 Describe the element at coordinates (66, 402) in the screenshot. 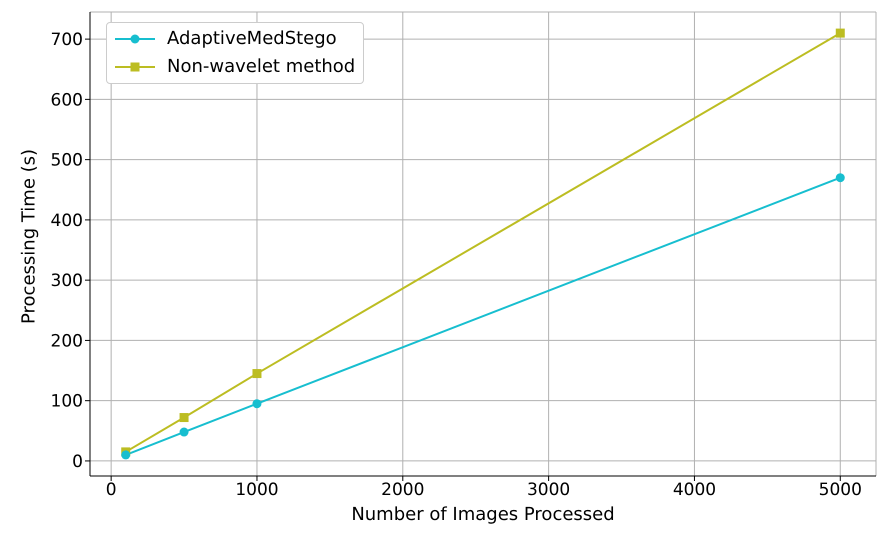

I see `y-tick-label: 100` at that location.